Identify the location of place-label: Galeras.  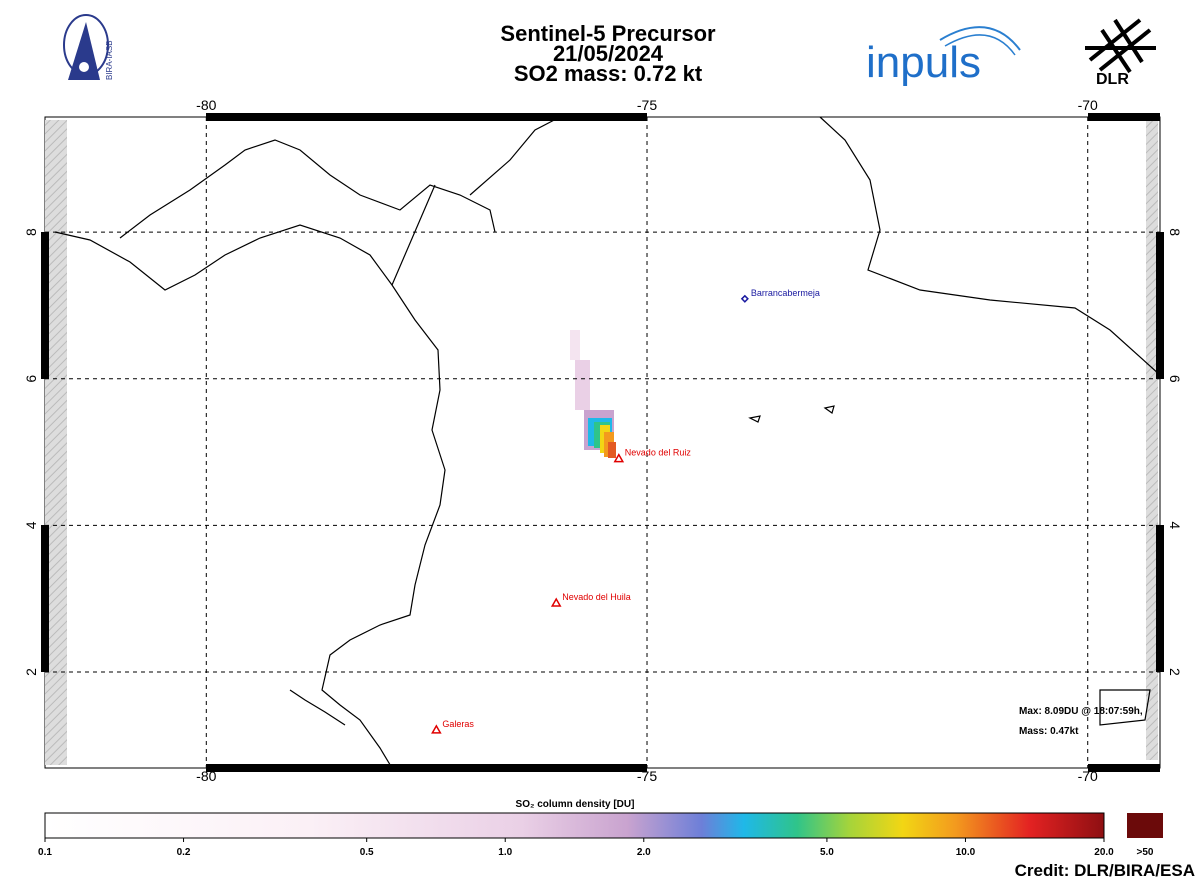
(458, 724).